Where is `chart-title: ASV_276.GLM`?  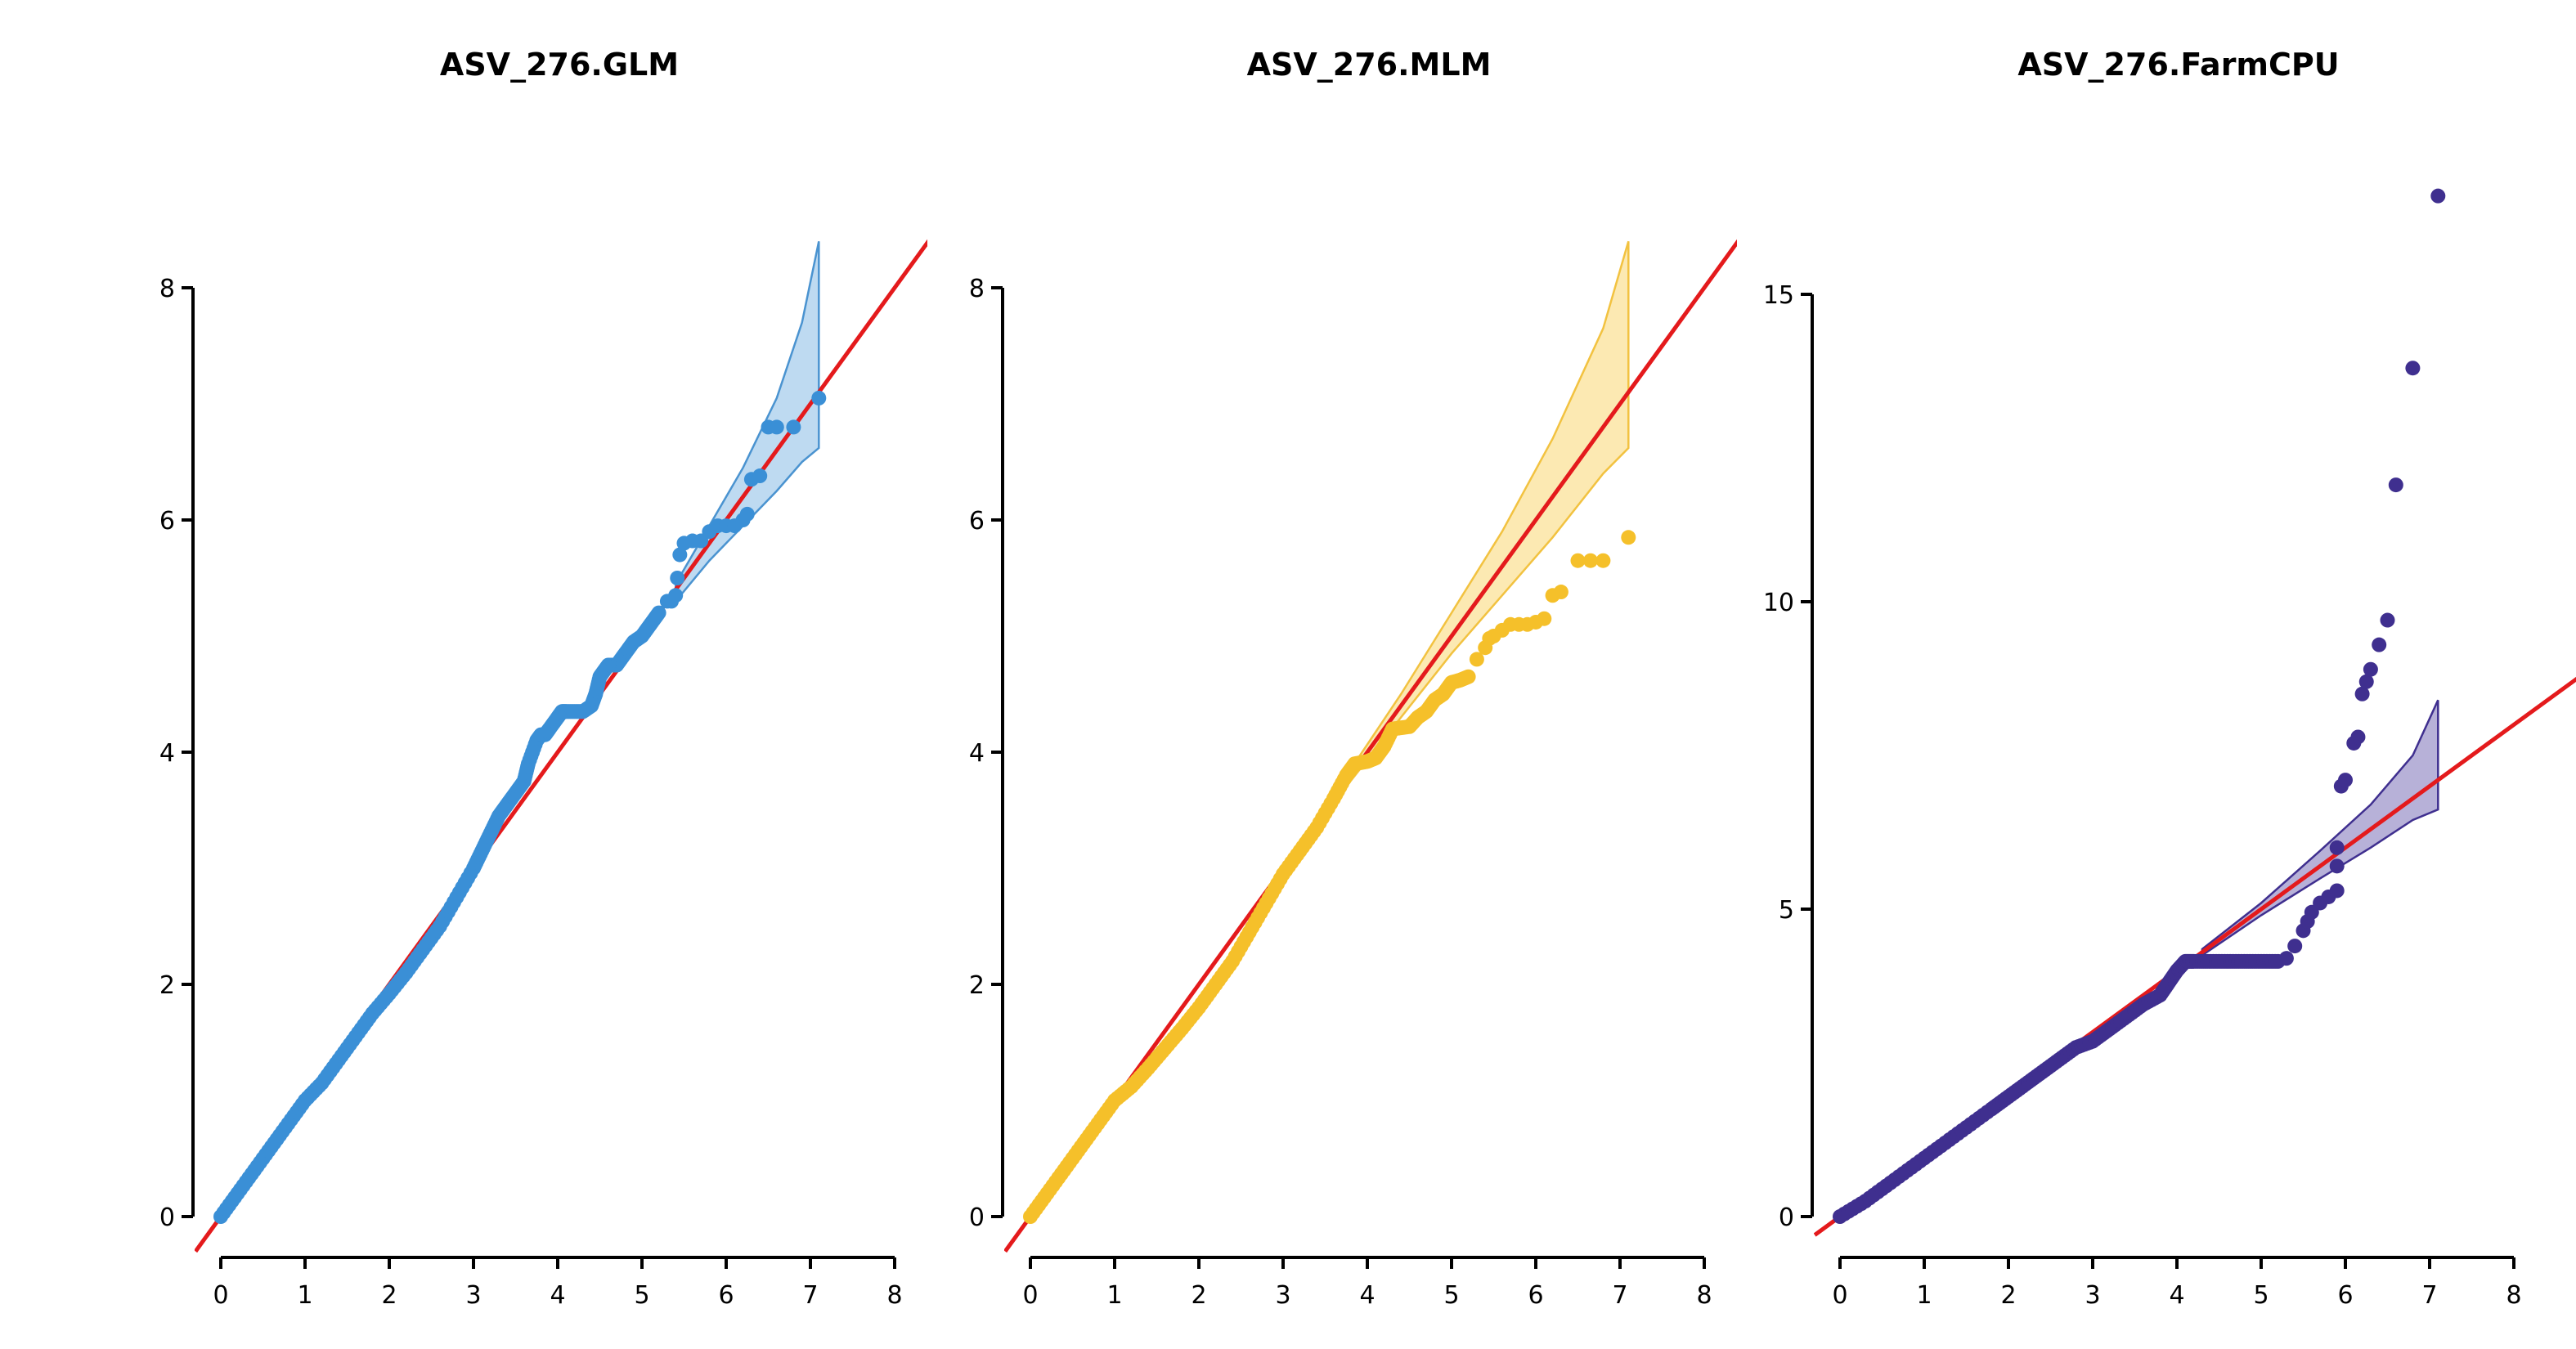
chart-title: ASV_276.GLM is located at coordinates (559, 65).